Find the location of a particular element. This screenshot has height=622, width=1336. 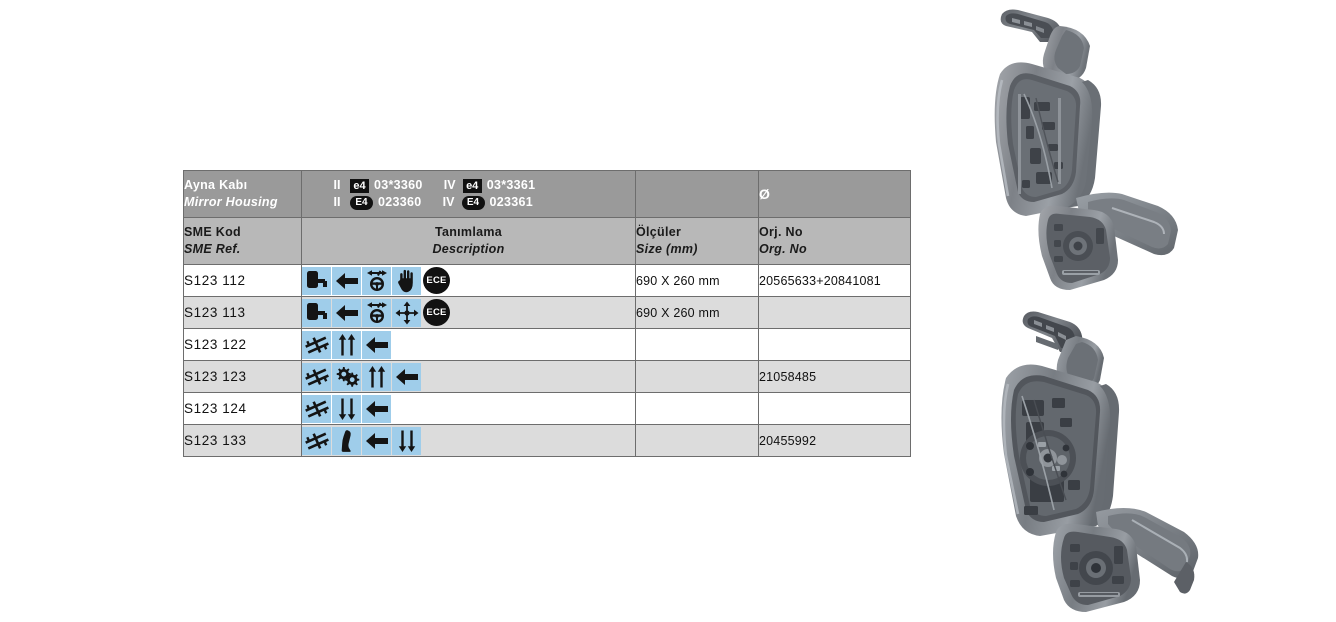

four-way-arrow-icon is located at coordinates (406, 312).